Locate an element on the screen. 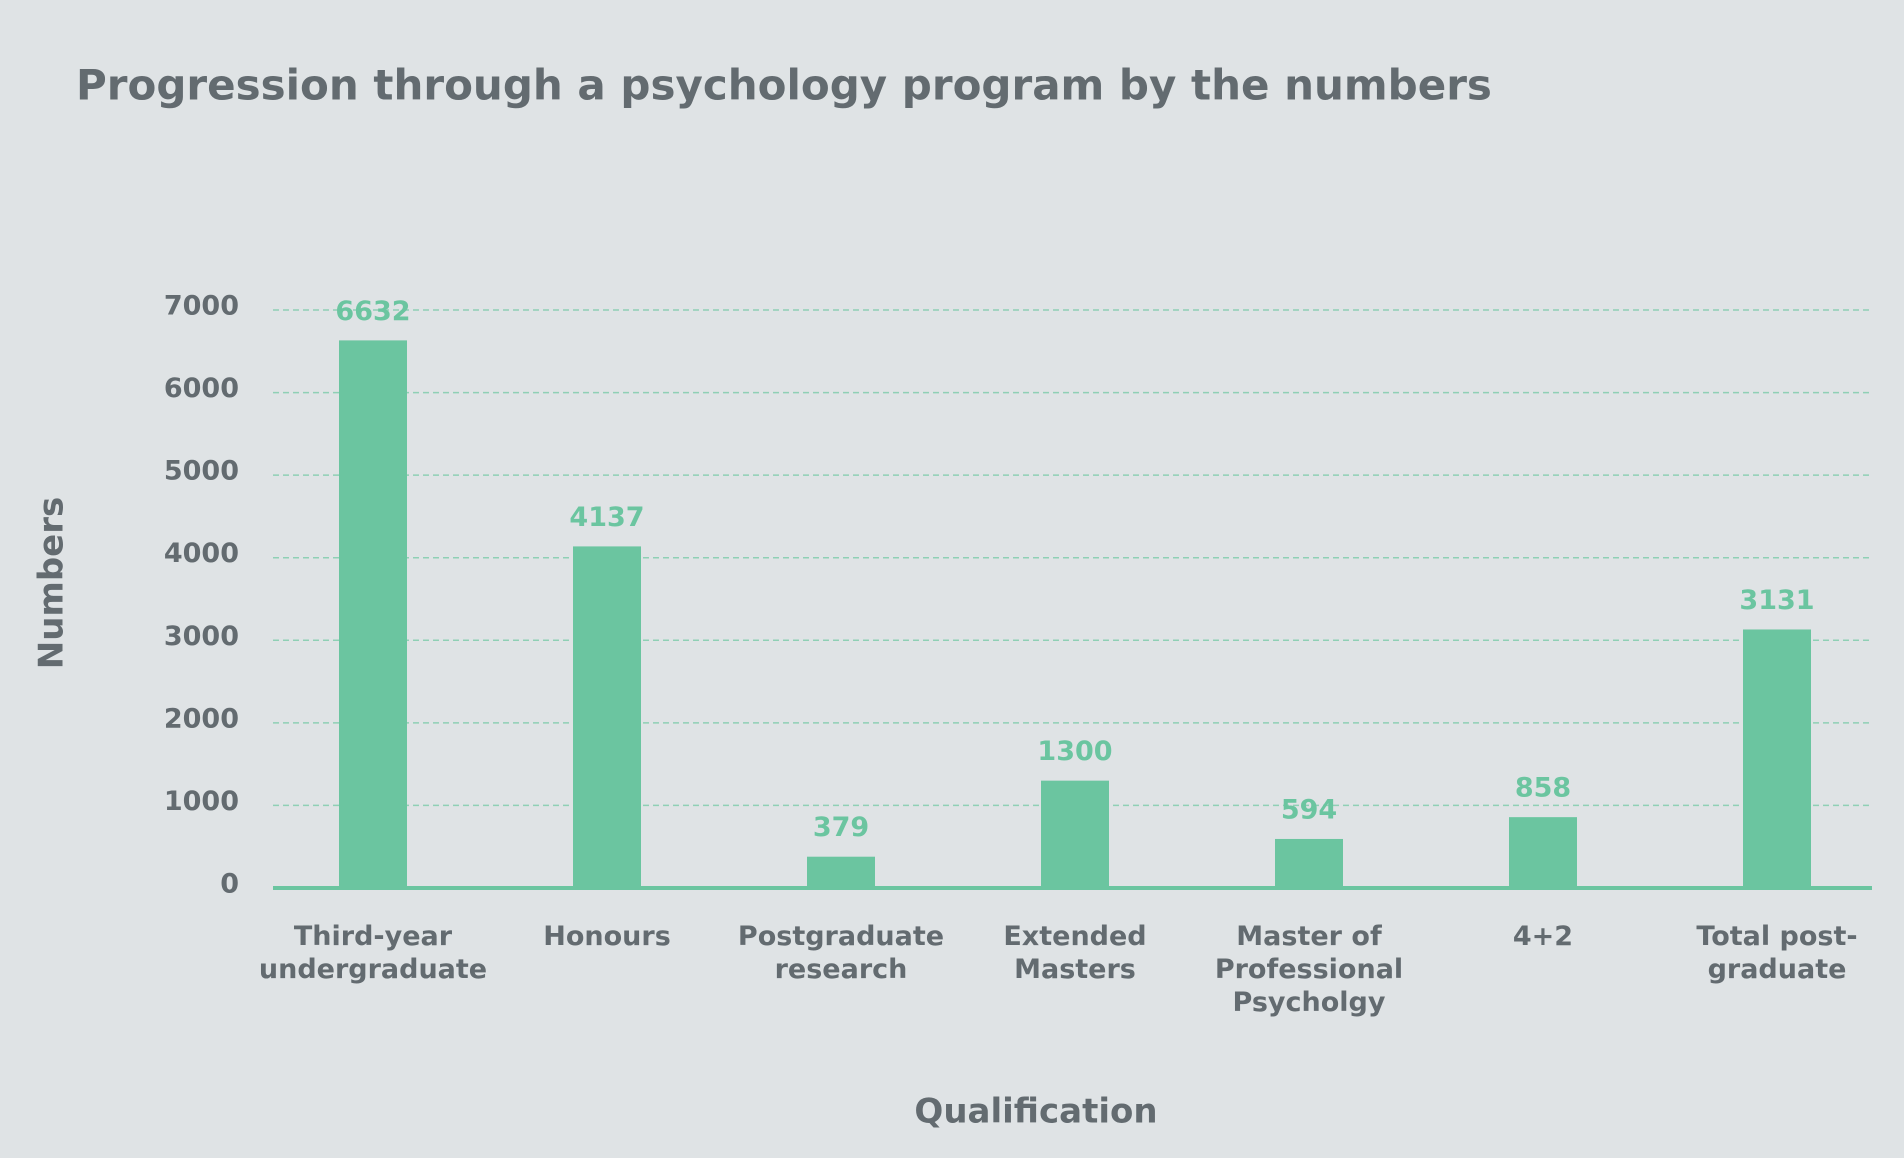  value-label: 858 is located at coordinates (1543, 788).